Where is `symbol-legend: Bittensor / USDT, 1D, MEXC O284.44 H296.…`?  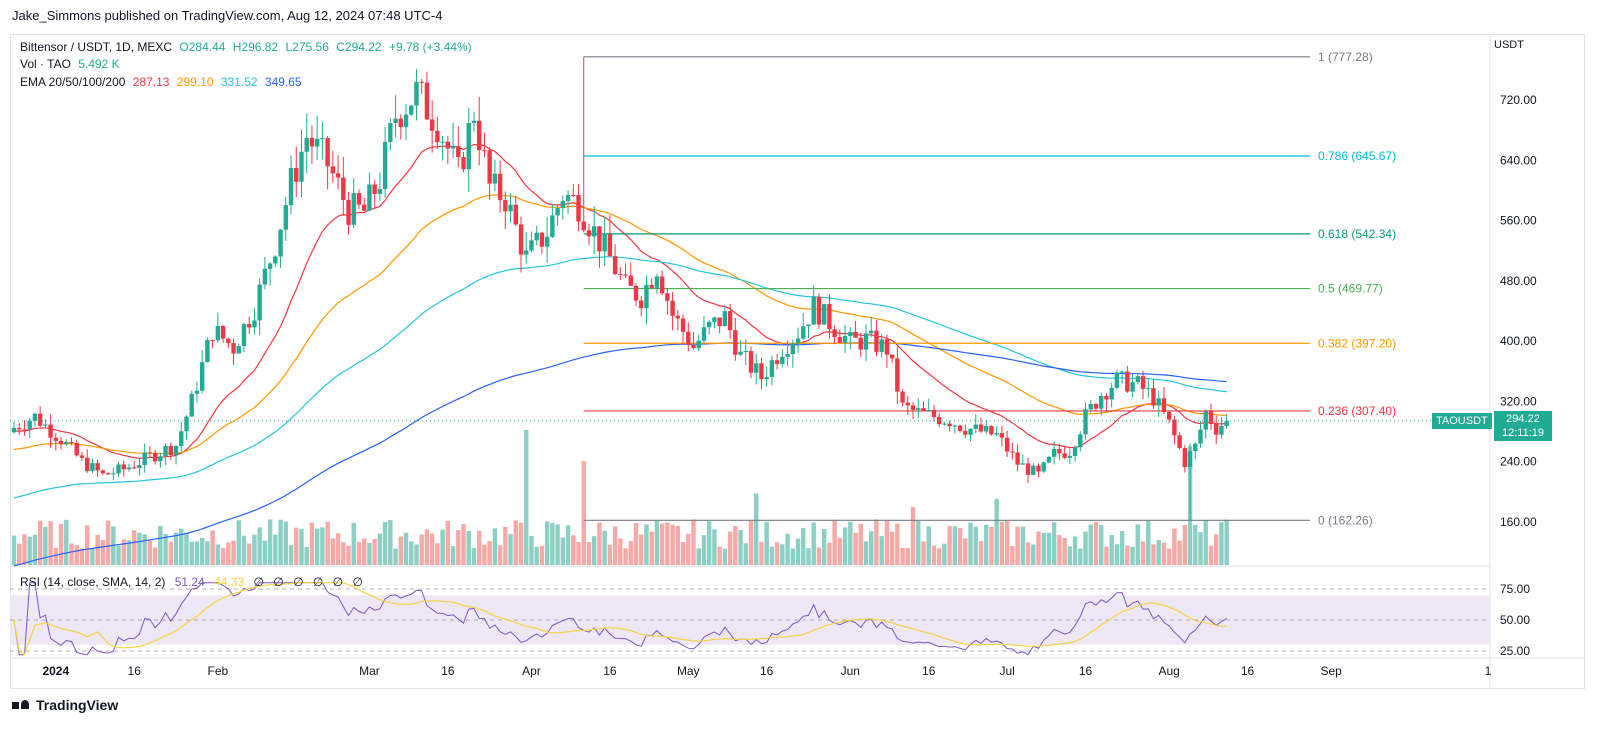 symbol-legend: Bittensor / USDT, 1D, MEXC O284.44 H296.… is located at coordinates (248, 47).